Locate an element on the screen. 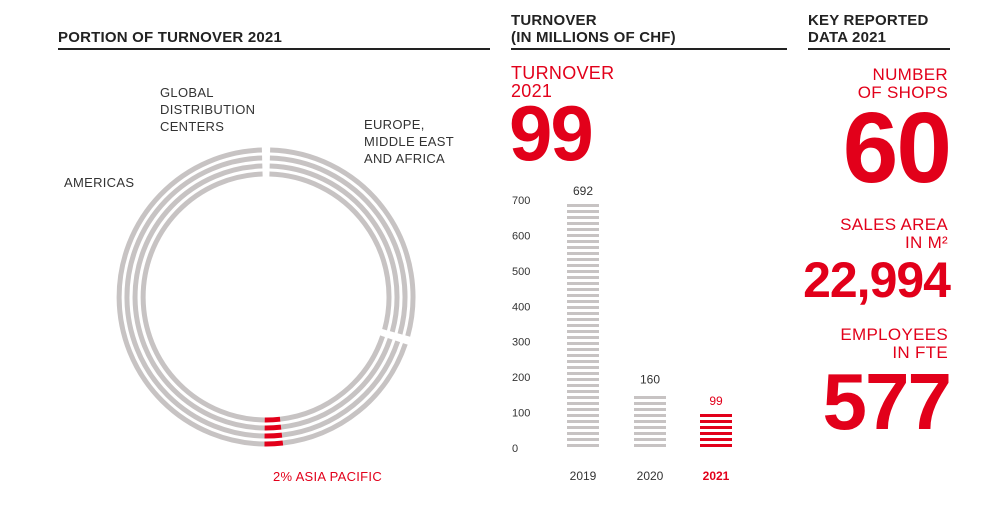  kpi-section-rule is located at coordinates (879, 49).